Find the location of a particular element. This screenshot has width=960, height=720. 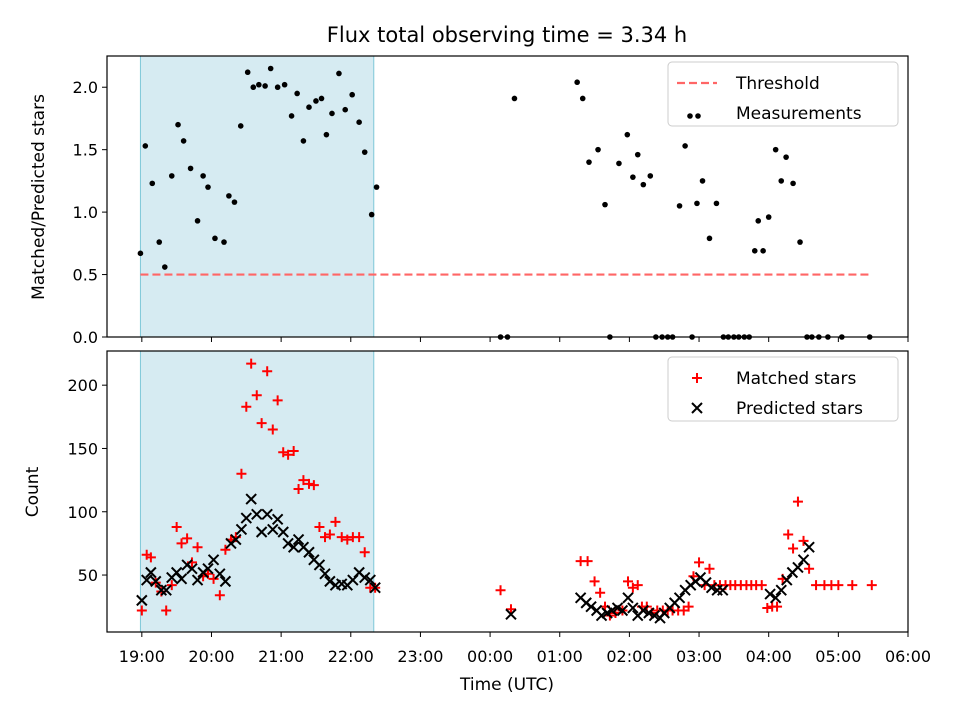

top-y-tick-label: 1.0 is located at coordinates (85, 212).